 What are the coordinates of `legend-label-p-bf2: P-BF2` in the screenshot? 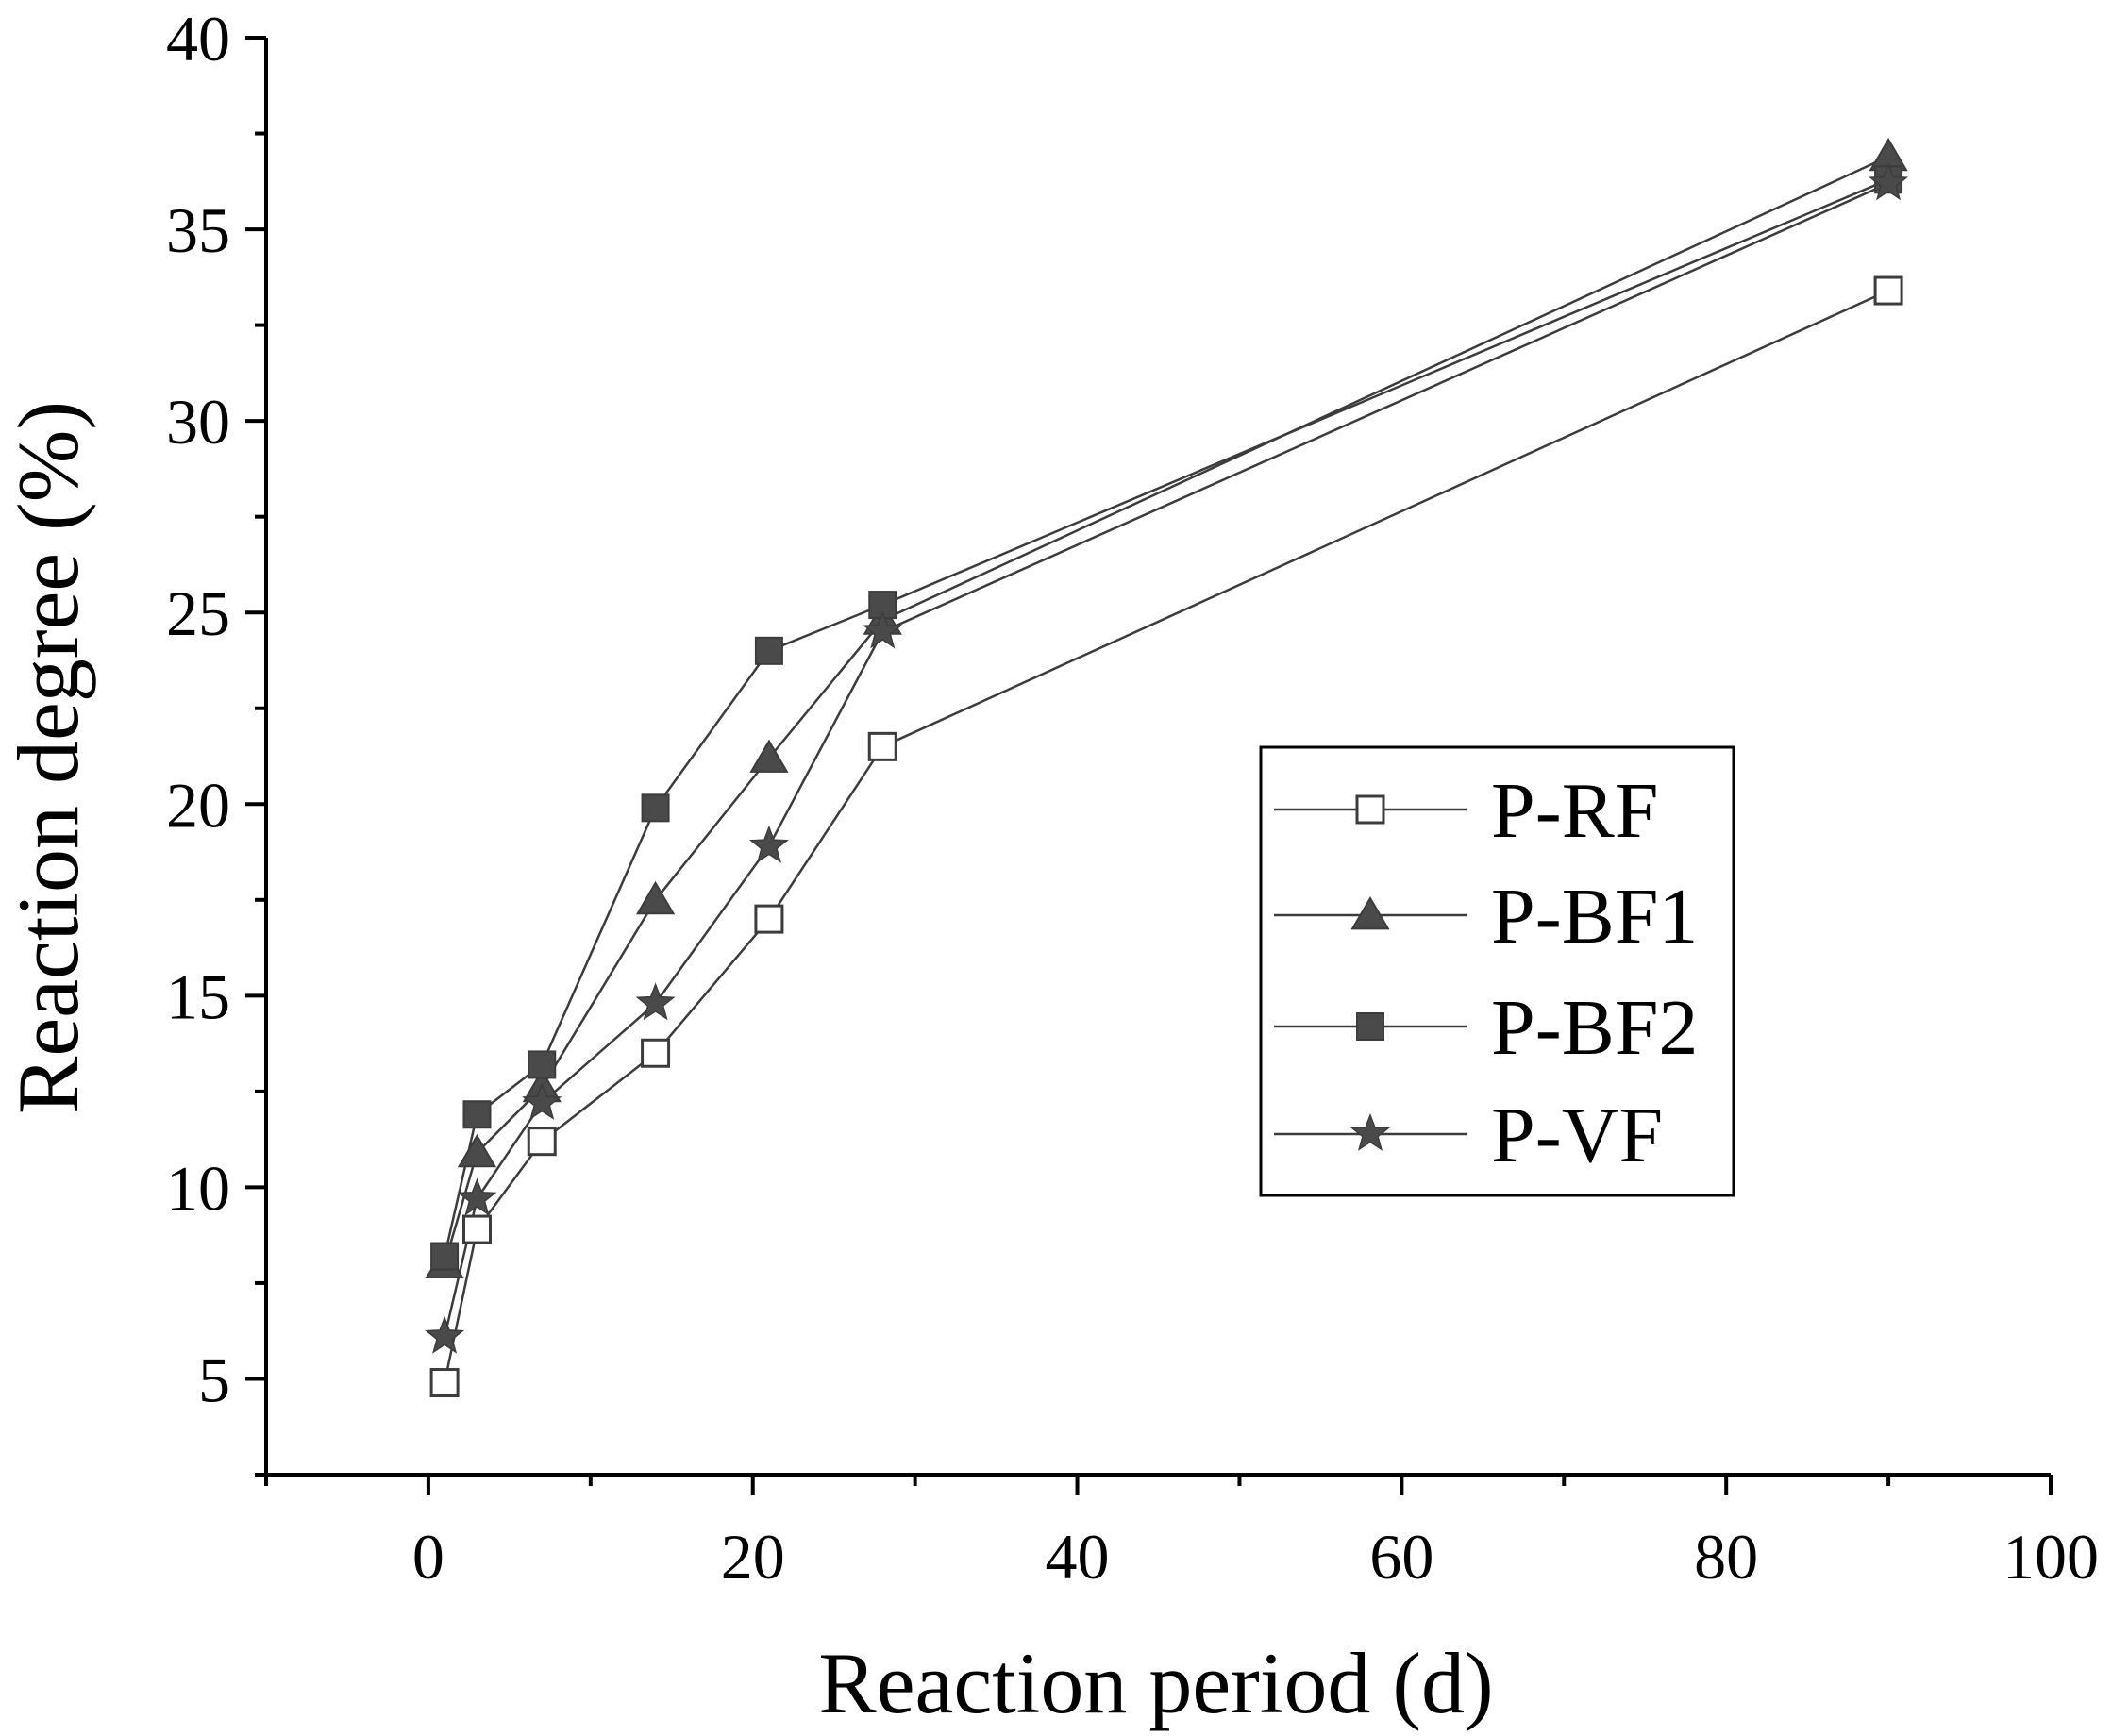 It's located at (1594, 1028).